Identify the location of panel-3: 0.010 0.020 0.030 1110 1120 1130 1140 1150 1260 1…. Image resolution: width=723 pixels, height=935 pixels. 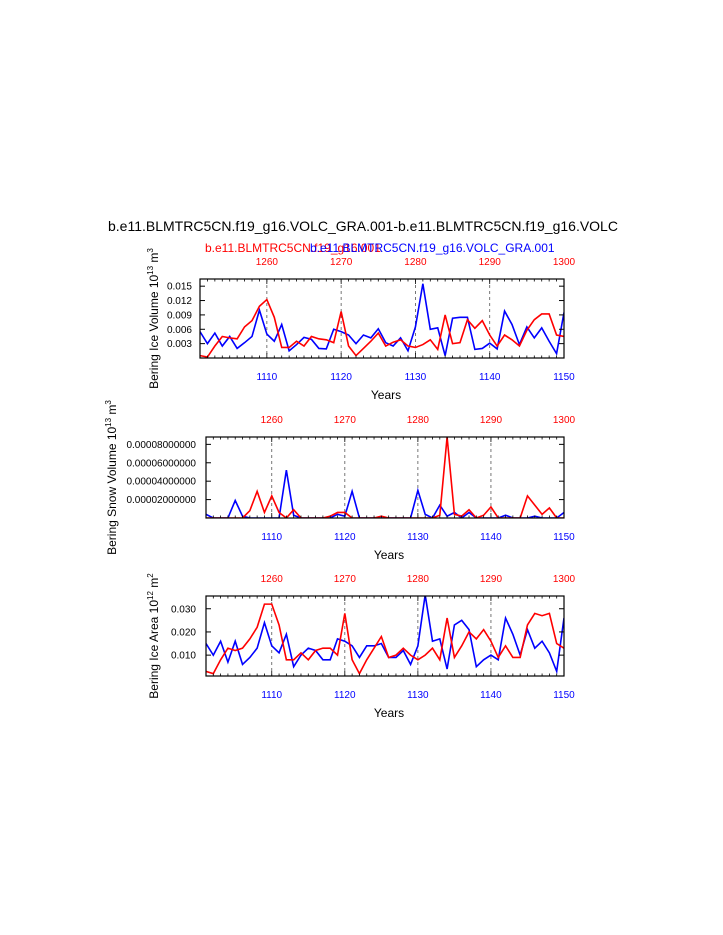
(361, 646).